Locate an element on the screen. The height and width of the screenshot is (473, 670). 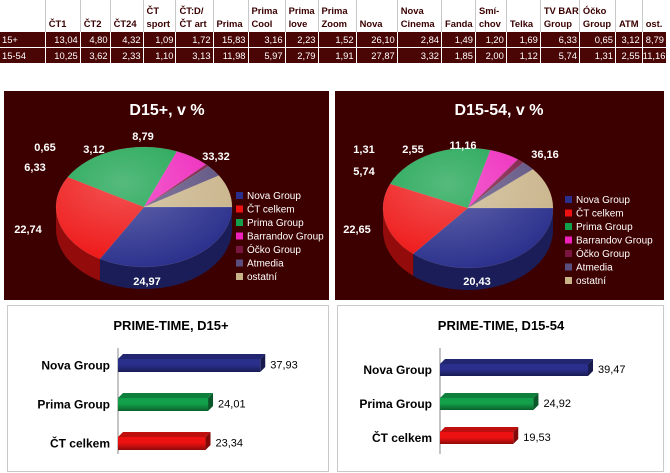
table-header-cell: ČT sport is located at coordinates (159, 16).